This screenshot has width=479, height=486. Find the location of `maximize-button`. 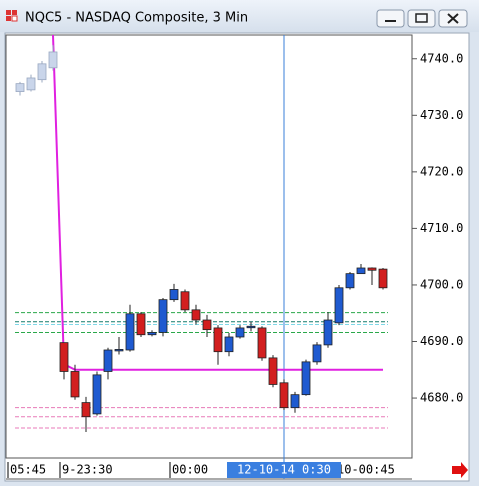

maximize-button is located at coordinates (421, 18).